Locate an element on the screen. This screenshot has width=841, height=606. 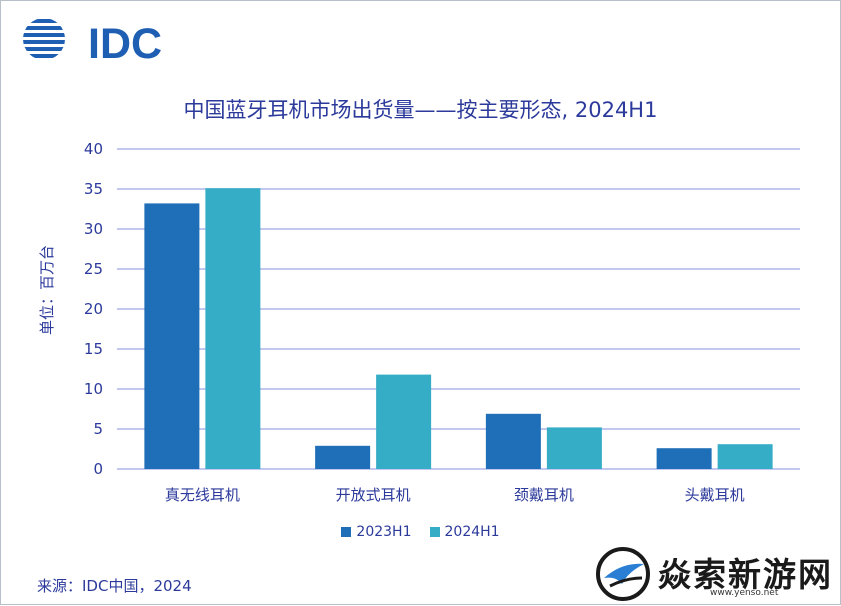
y-tick-label-10: 10 is located at coordinates (93, 389).